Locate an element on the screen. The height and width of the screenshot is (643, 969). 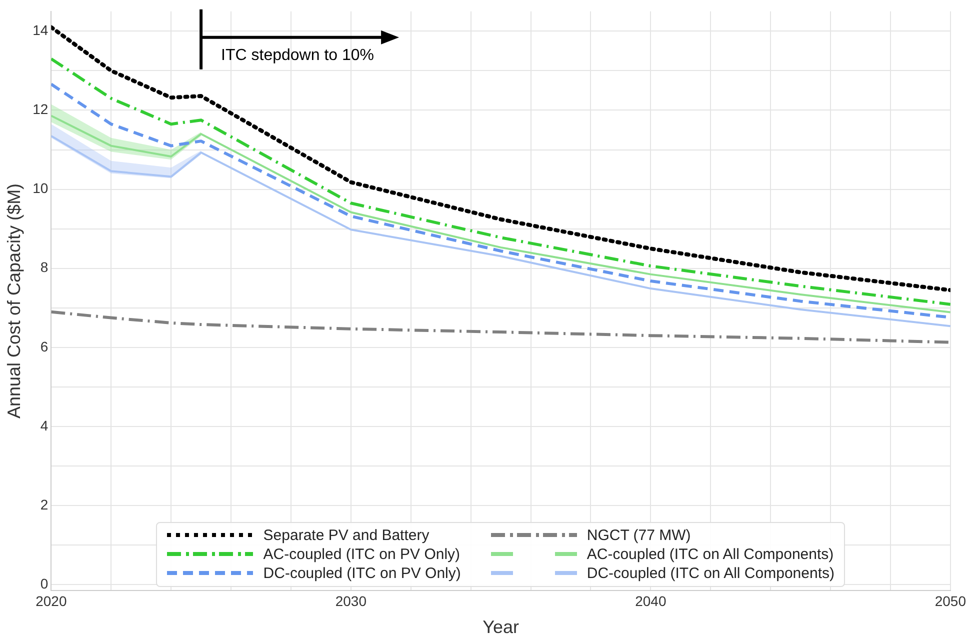
x-axis-title: Year is located at coordinates (500, 627).